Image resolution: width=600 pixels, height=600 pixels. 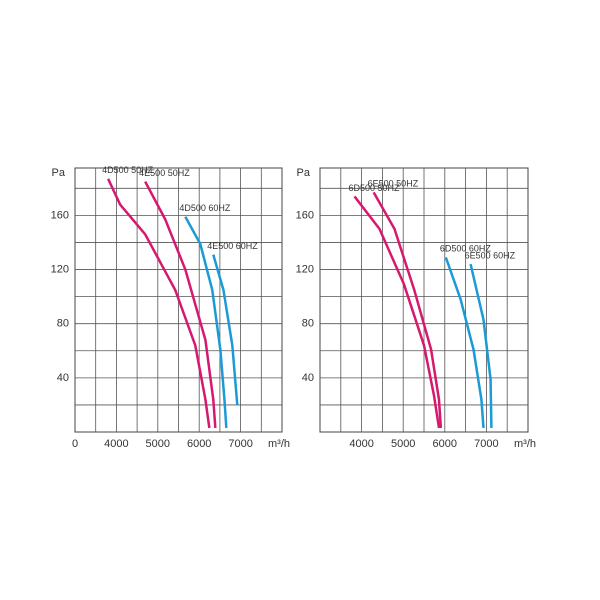 What do you see at coordinates (232, 246) in the screenshot?
I see `curve-label: 4E500 60HZ` at bounding box center [232, 246].